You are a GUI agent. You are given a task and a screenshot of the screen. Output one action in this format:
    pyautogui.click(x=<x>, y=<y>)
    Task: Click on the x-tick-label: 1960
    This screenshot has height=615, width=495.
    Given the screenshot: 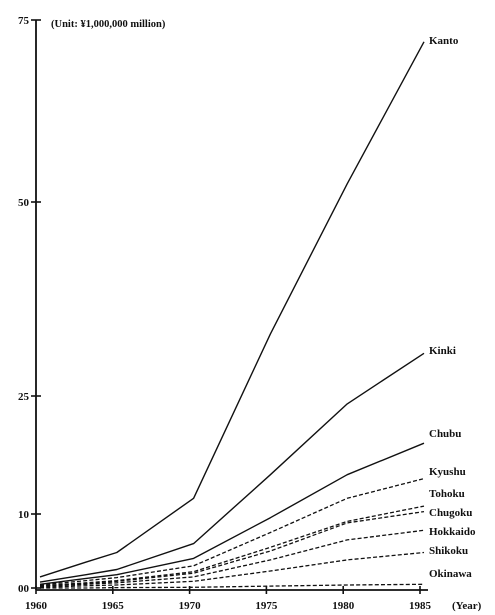 What is the action you would take?
    pyautogui.click(x=36, y=606)
    